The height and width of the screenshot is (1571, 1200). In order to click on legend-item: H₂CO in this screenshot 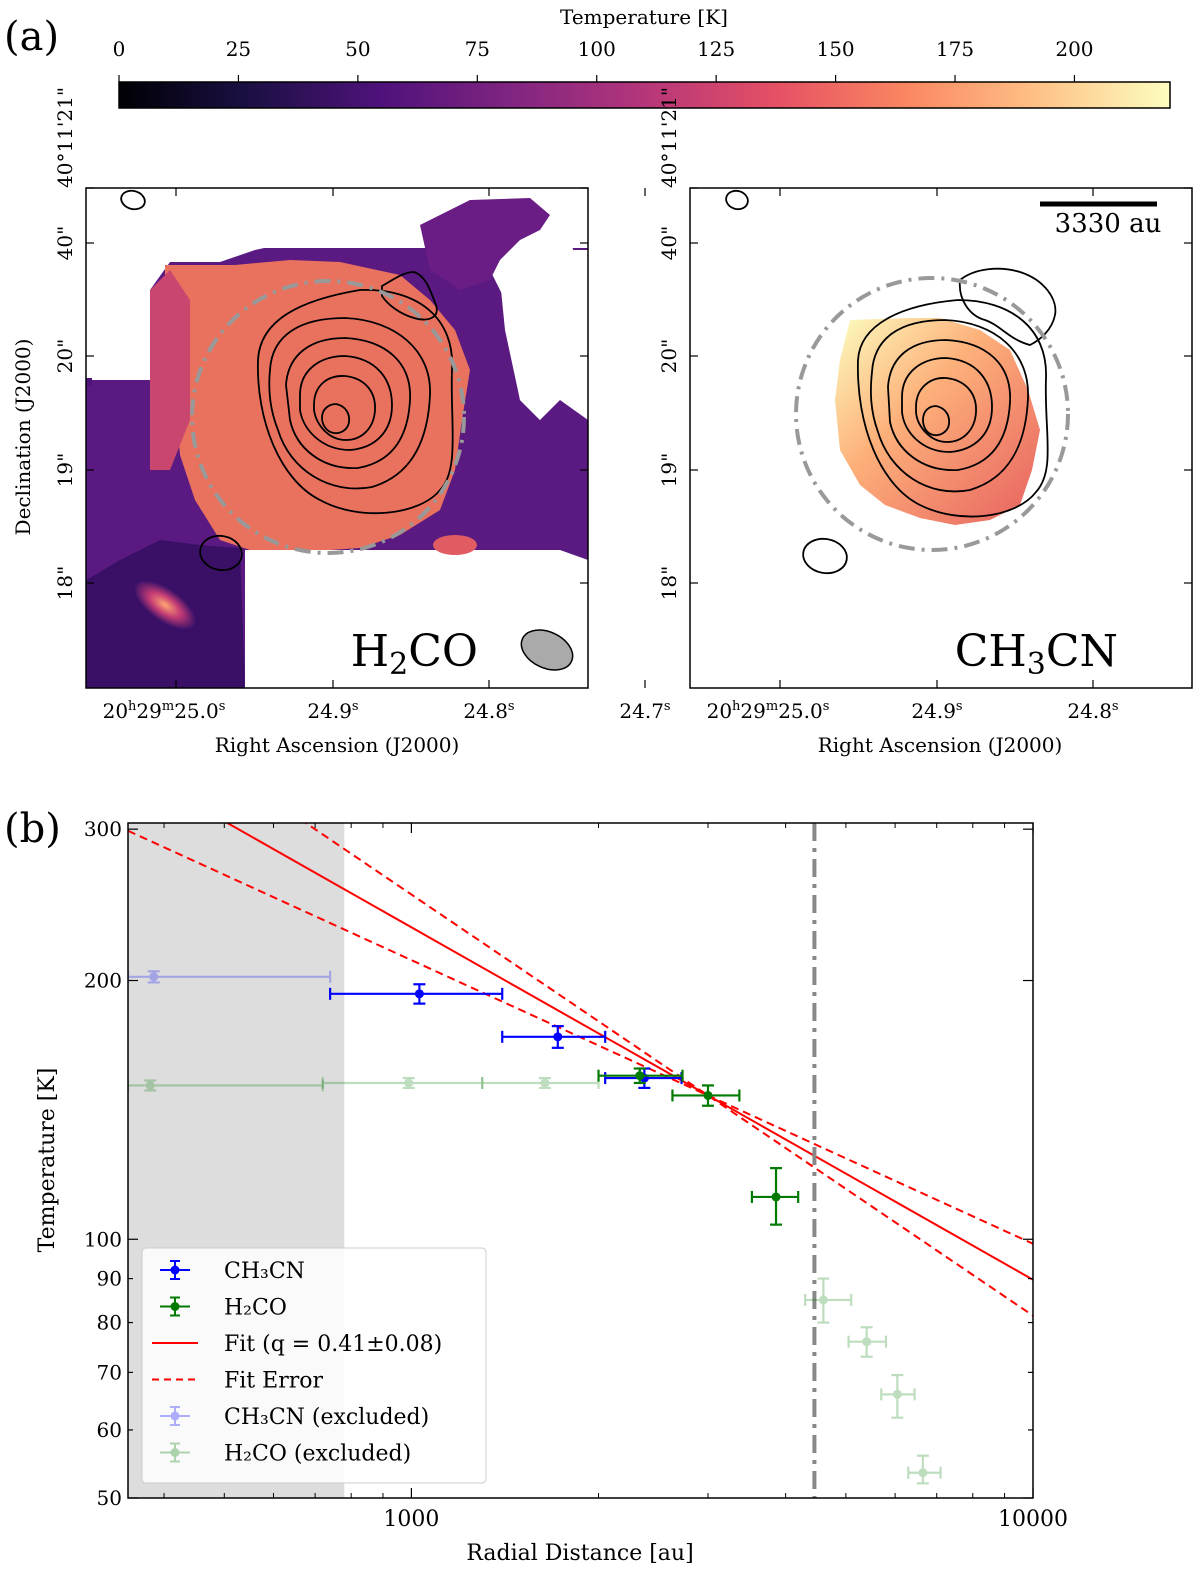, I will do `click(223, 1308)`.